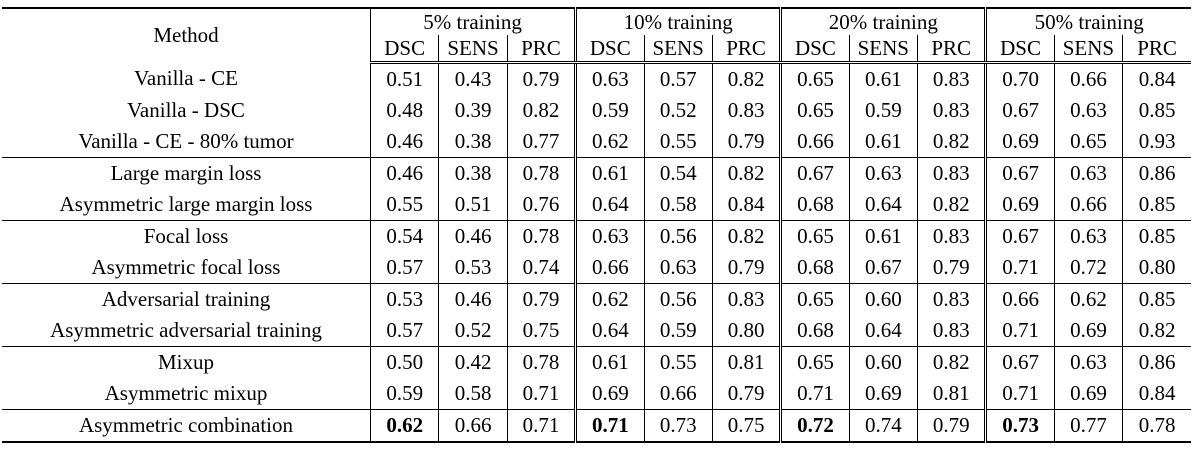 The width and height of the screenshot is (1193, 450). I want to click on value-cell: 0.48, so click(404, 110).